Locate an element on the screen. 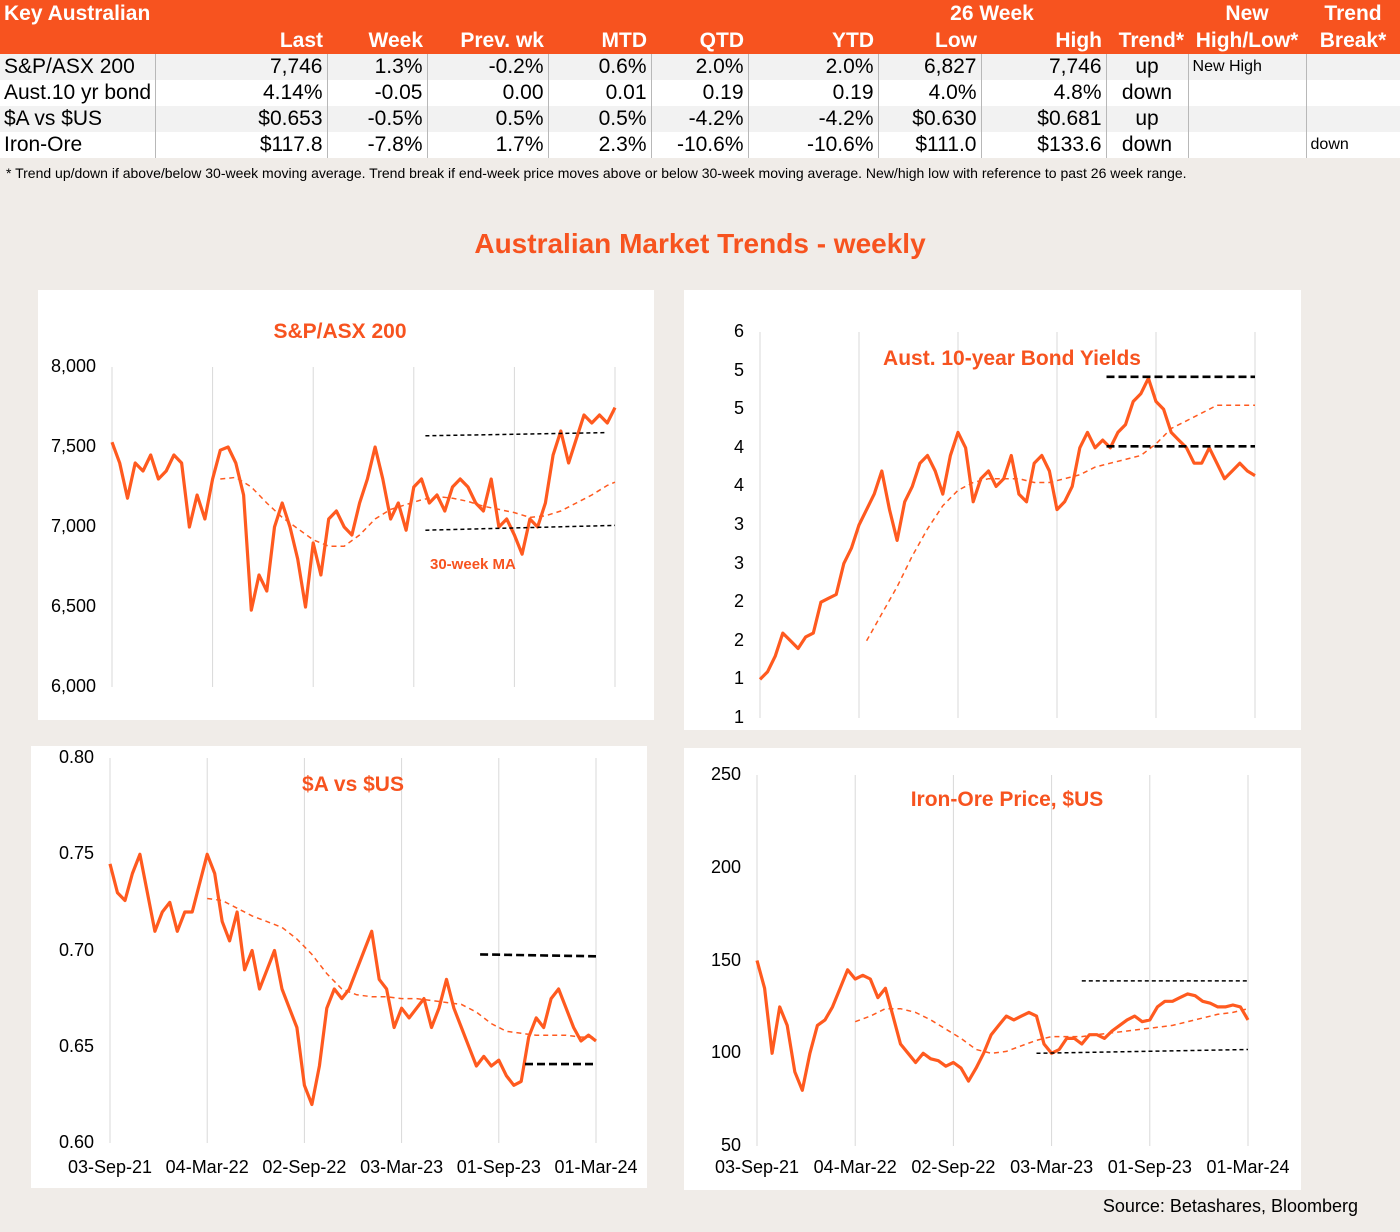 The height and width of the screenshot is (1232, 1400). header-trend: Trend is located at coordinates (1353, 13).